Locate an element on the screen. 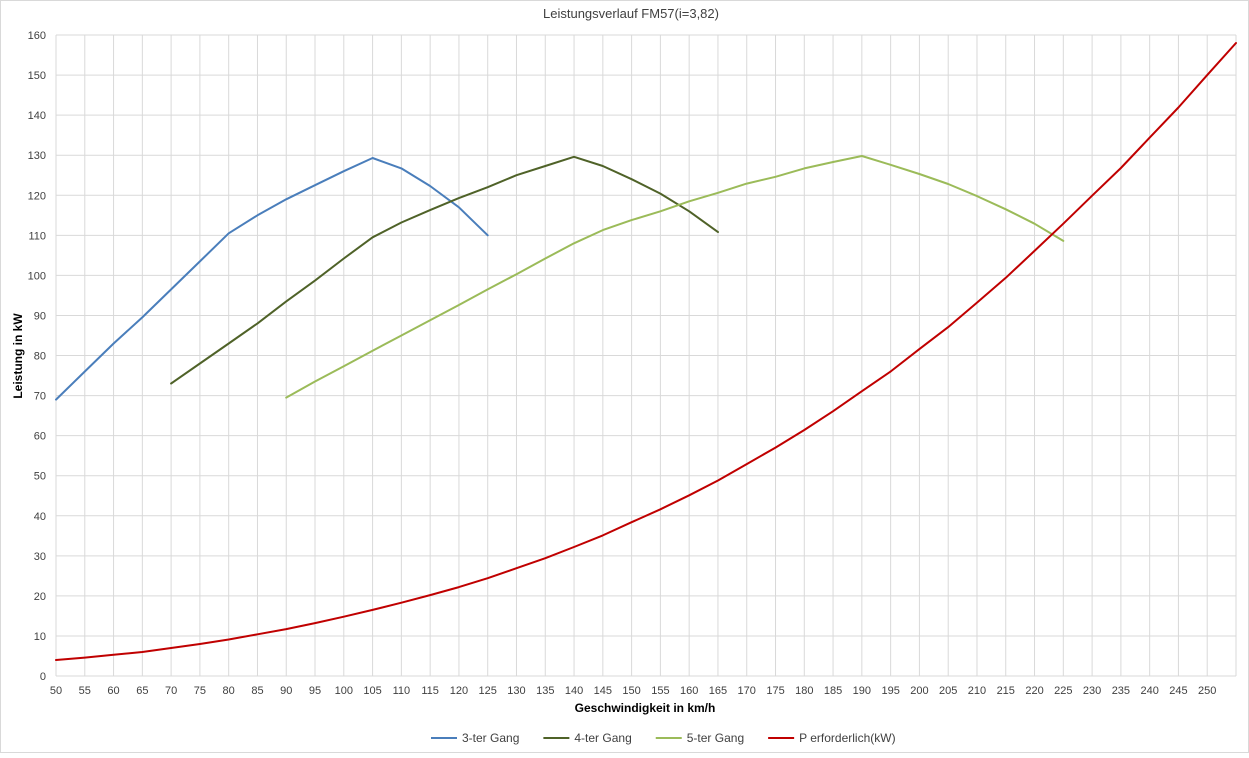 This screenshot has height=758, width=1249. legend-label: P erforderlich(kW) is located at coordinates (847, 738).